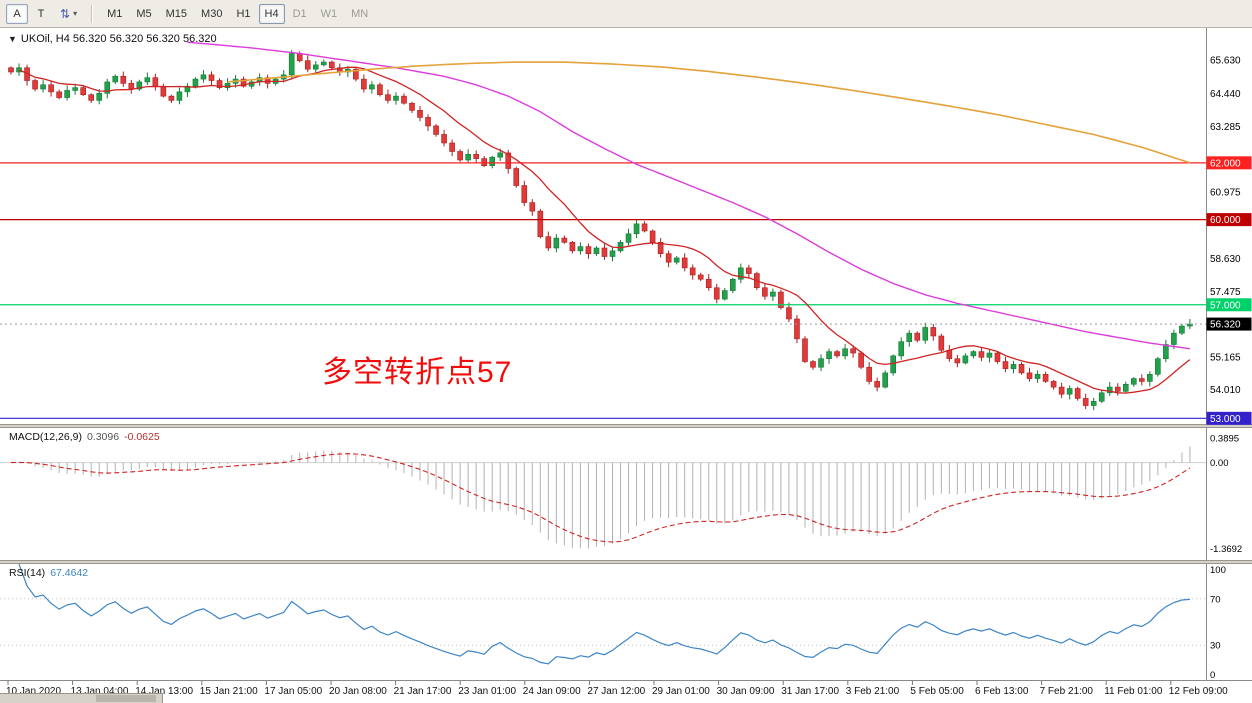 The height and width of the screenshot is (703, 1252). I want to click on rsi-scale-label: 100, so click(1218, 570).